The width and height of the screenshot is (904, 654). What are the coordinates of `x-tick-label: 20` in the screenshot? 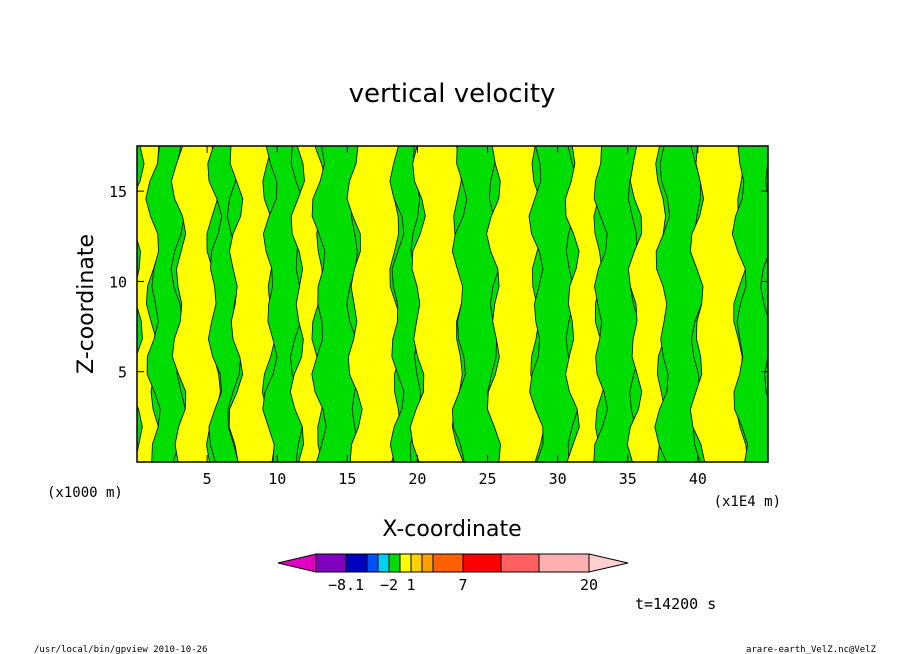 It's located at (417, 479).